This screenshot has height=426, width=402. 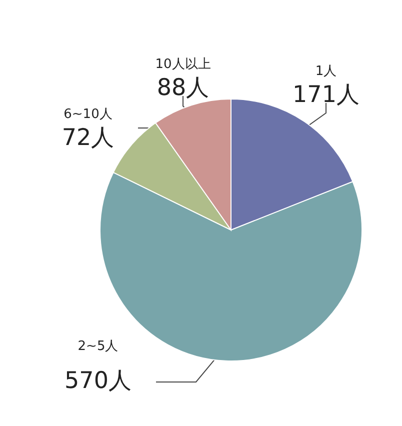 What do you see at coordinates (88, 138) in the screenshot?
I see `data-label: 72人` at bounding box center [88, 138].